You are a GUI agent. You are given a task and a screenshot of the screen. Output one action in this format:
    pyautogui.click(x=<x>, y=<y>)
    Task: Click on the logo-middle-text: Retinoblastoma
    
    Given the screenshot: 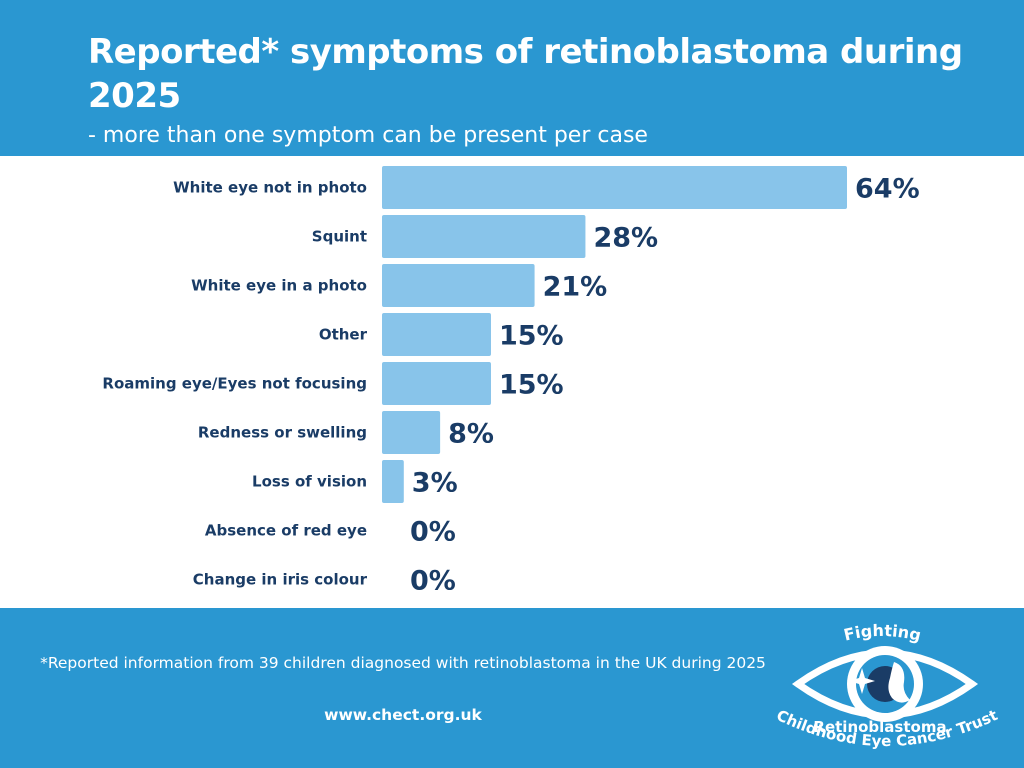 What is the action you would take?
    pyautogui.click(x=879, y=727)
    